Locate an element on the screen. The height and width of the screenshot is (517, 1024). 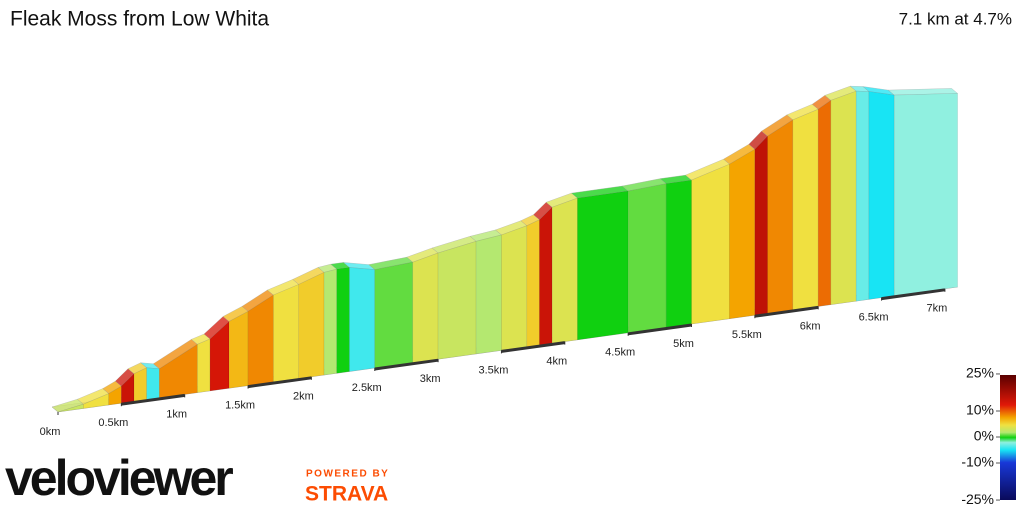
title: Fleak Moss from Low Whita is located at coordinates (139, 19).